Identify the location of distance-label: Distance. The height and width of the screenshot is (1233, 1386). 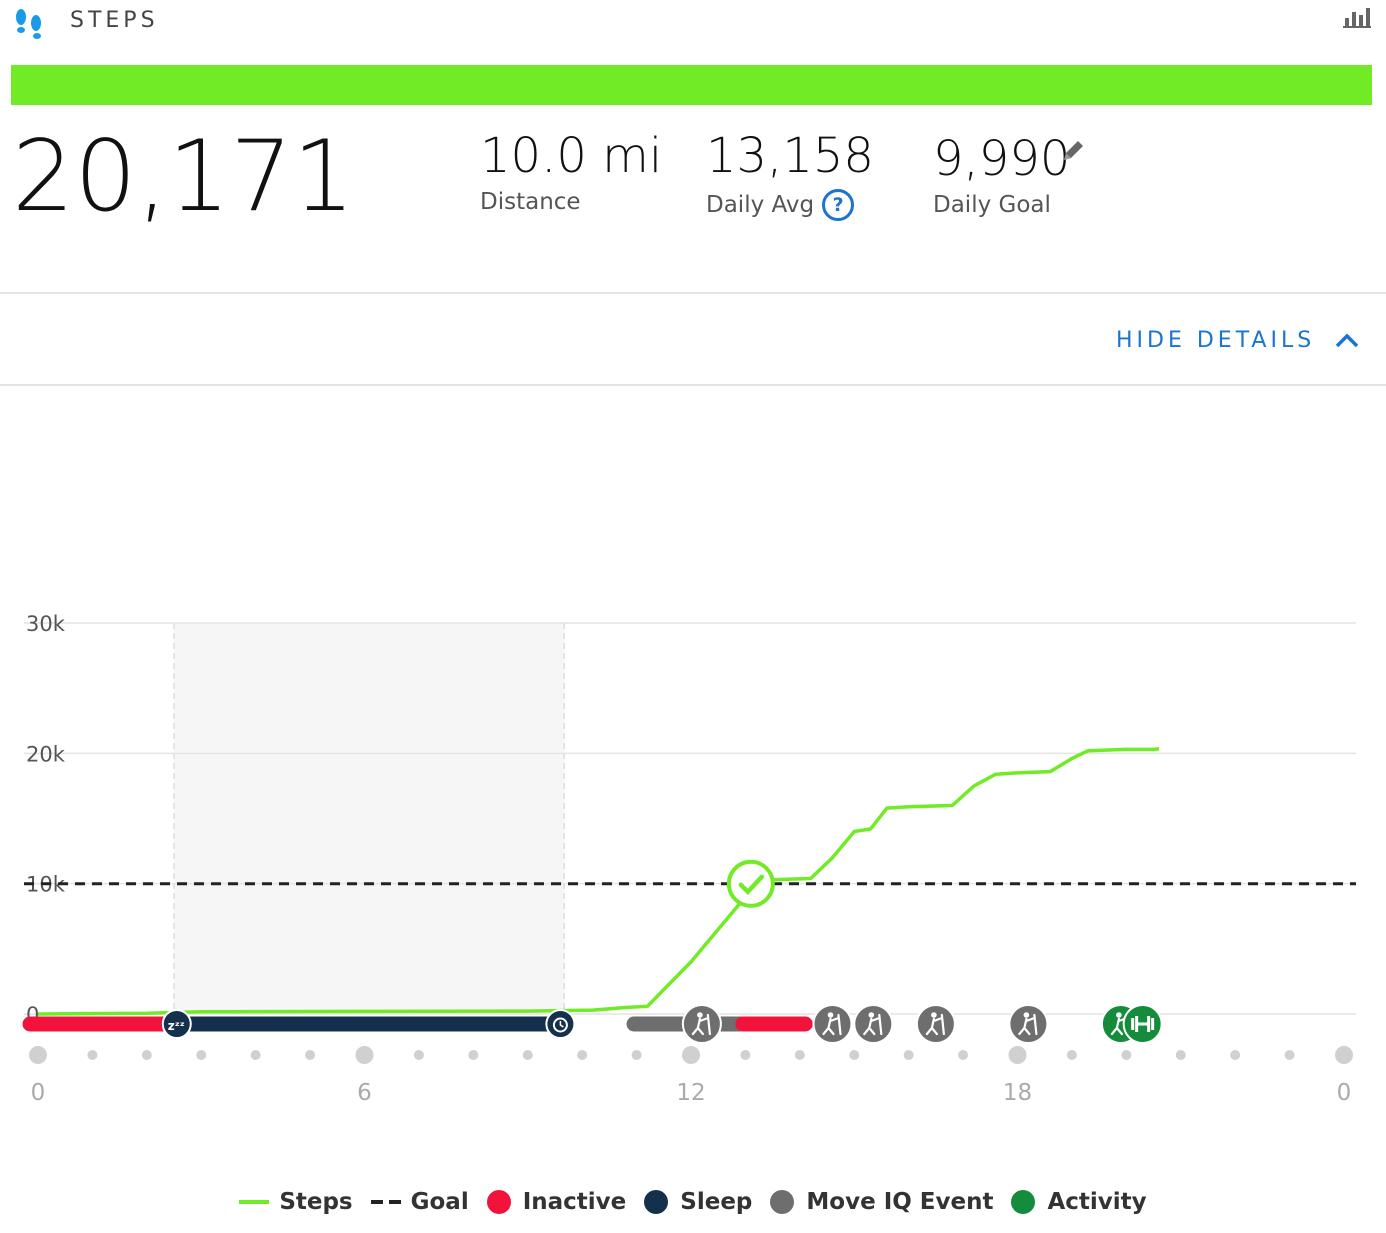
(530, 201).